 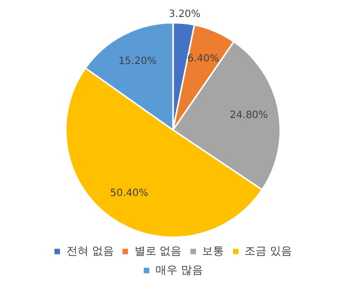 What do you see at coordinates (203, 59) in the screenshot?
I see `data-label: 6.40%` at bounding box center [203, 59].